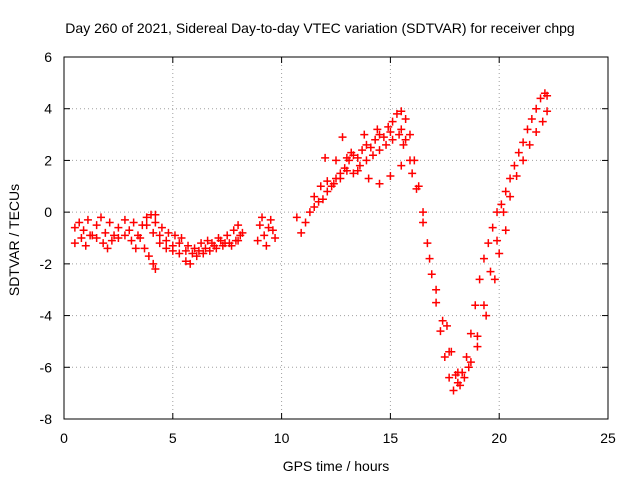 This screenshot has width=640, height=480. Describe the element at coordinates (499, 438) in the screenshot. I see `x-tick-label: 20` at that location.